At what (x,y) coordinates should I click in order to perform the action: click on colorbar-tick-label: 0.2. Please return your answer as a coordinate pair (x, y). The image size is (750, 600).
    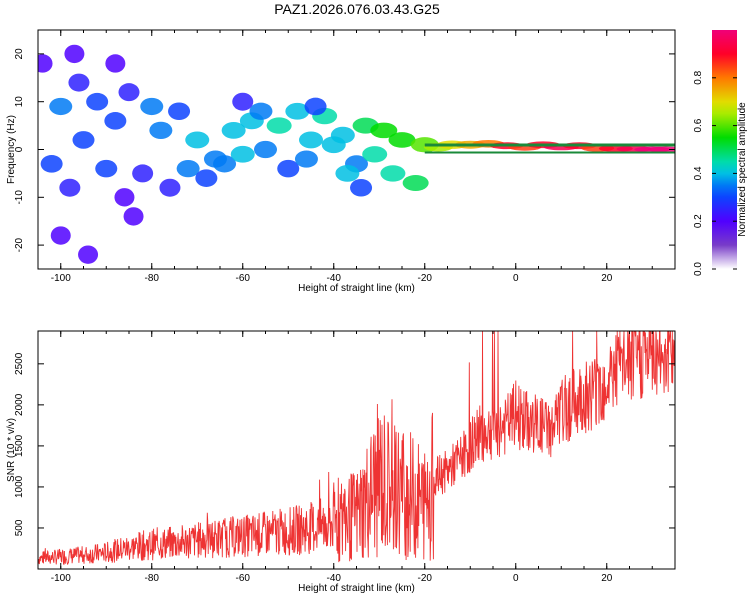
    Looking at the image, I should click on (698, 221).